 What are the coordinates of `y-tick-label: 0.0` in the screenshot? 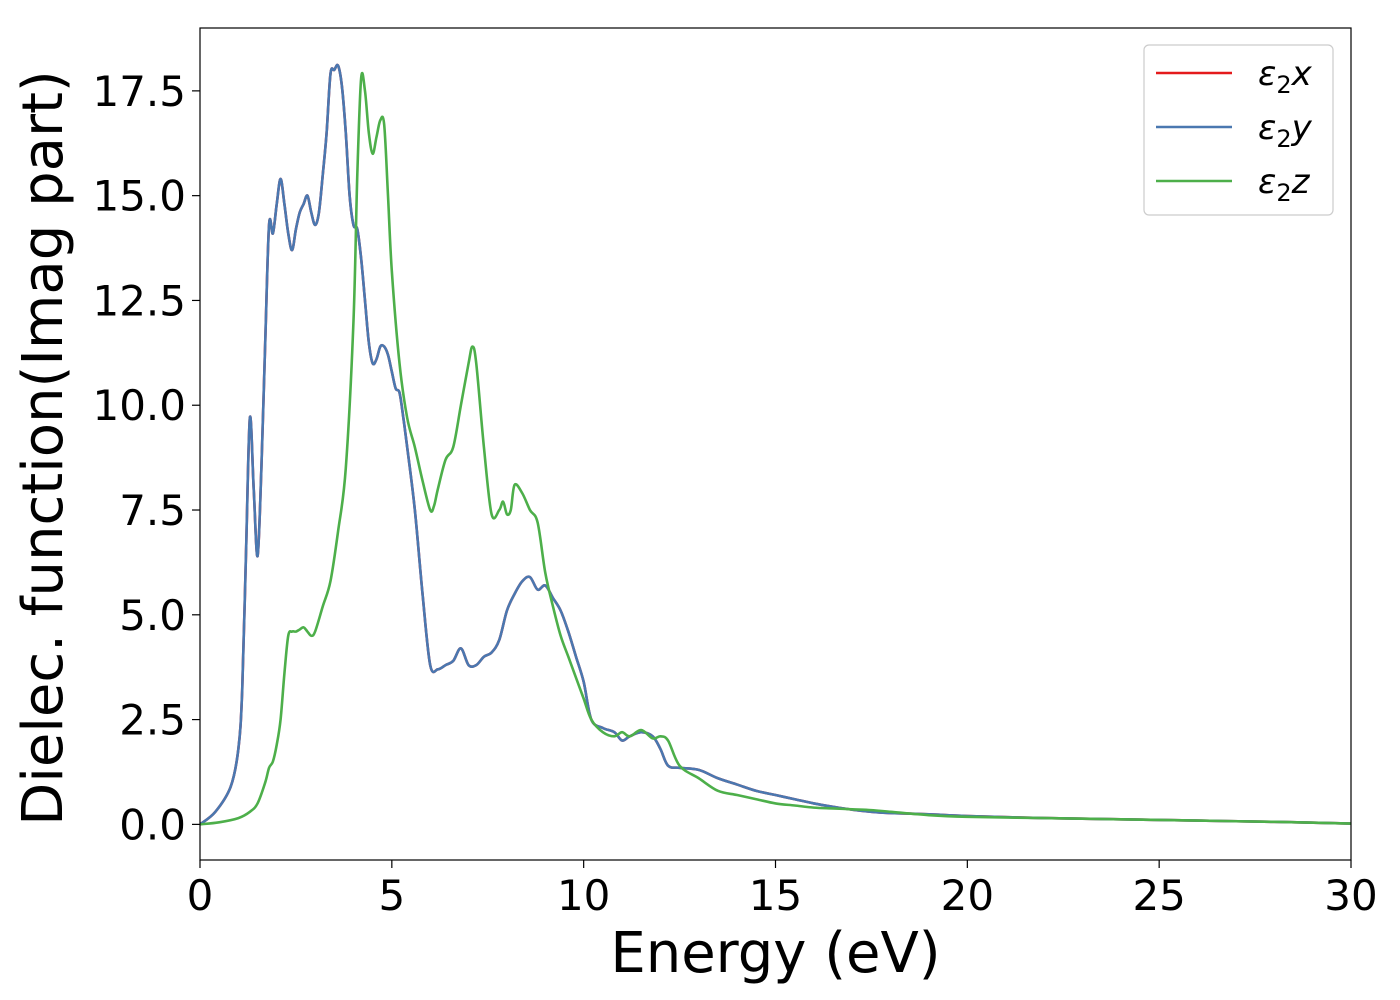 It's located at (152, 824).